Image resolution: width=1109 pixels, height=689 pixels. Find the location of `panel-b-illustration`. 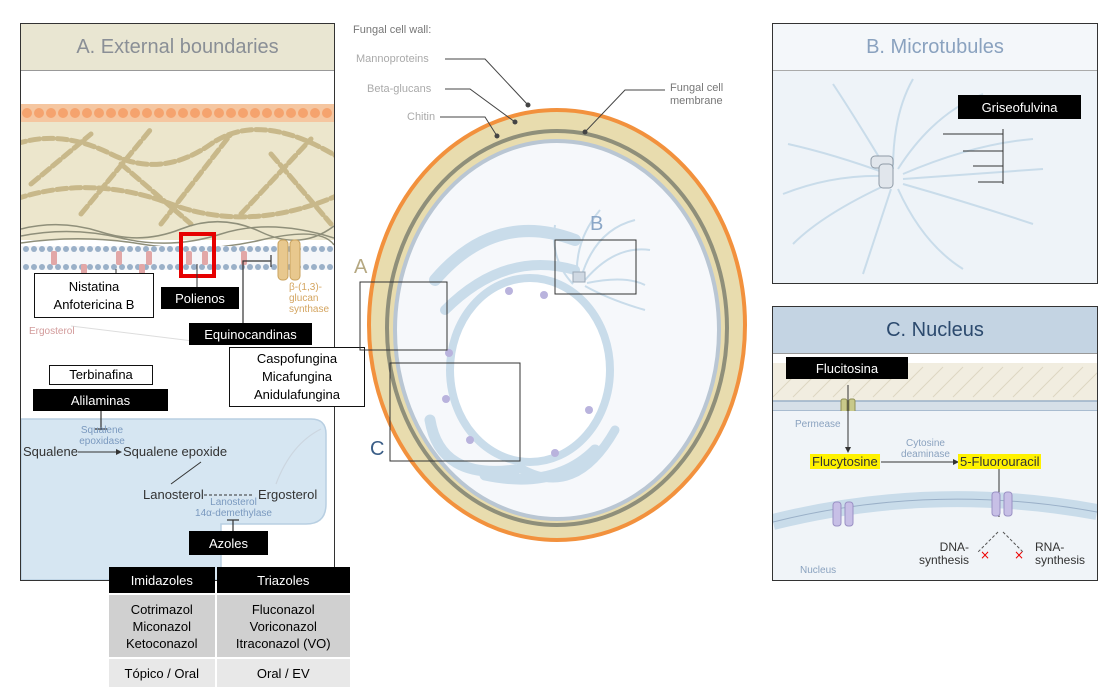

panel-b-illustration is located at coordinates (935, 177).